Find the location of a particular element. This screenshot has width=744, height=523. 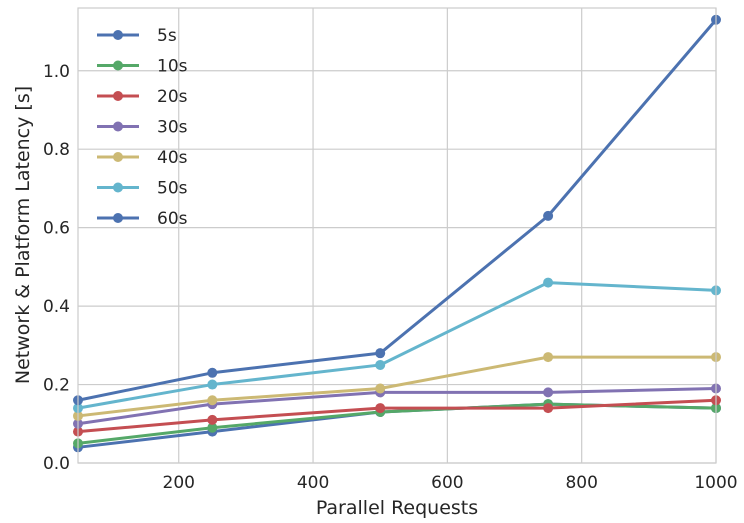

legend-label: 50s is located at coordinates (172, 189).